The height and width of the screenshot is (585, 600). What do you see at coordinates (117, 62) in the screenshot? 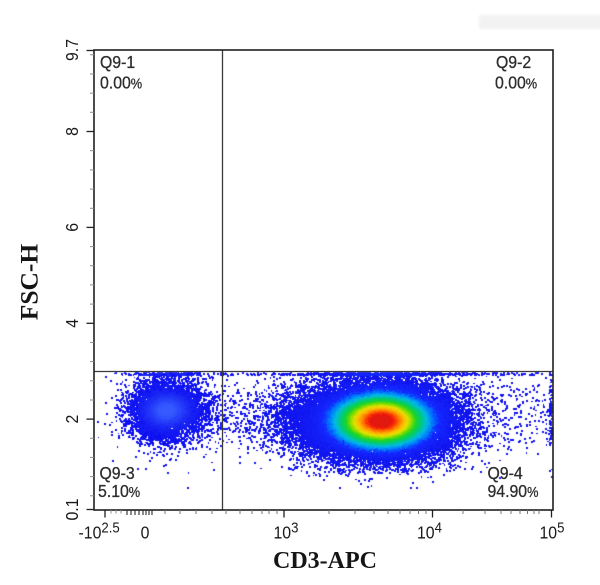
I see `svg-text: Q9-1` at bounding box center [117, 62].